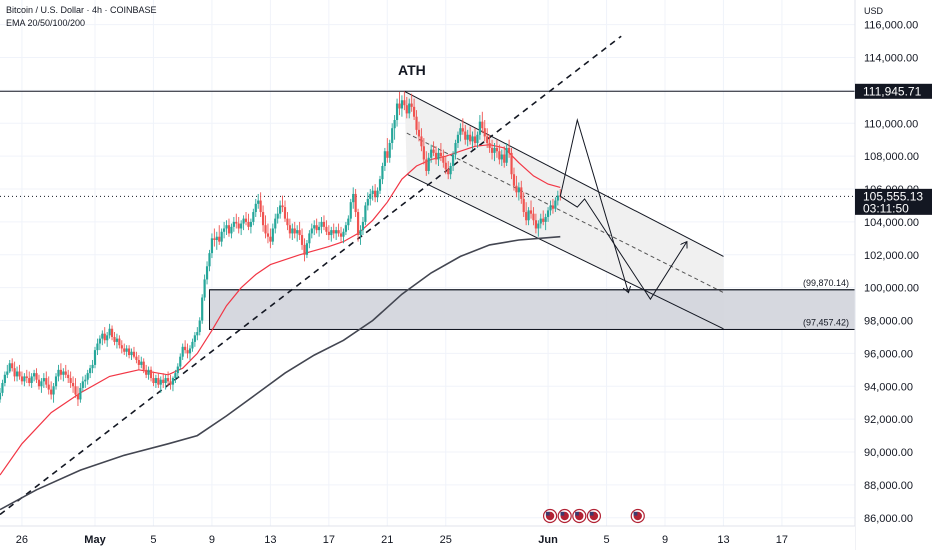 Image resolution: width=932 pixels, height=550 pixels. I want to click on y-tick-label: 92,000.00, so click(888, 420).